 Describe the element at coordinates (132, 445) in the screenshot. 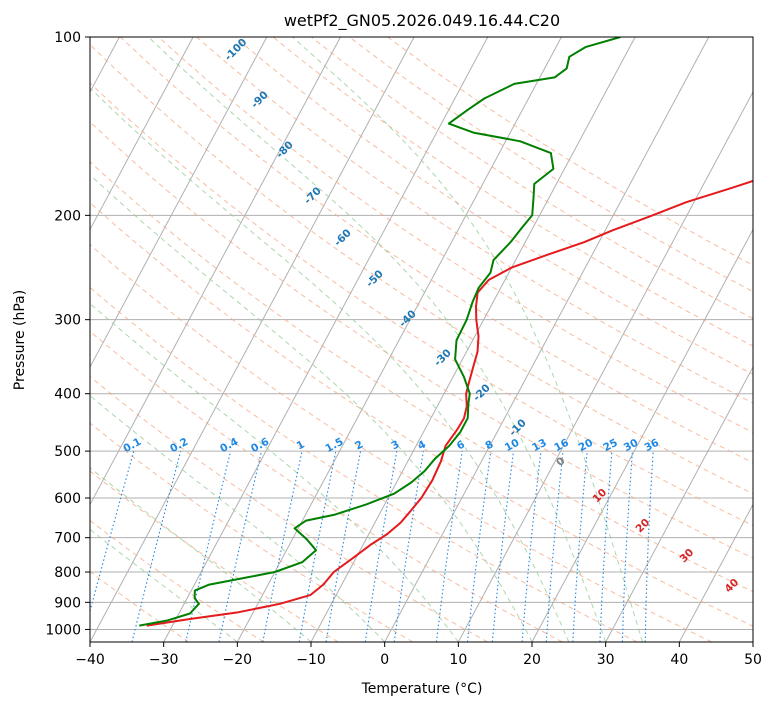

I see `mixing-ratio-label: 0.1` at that location.